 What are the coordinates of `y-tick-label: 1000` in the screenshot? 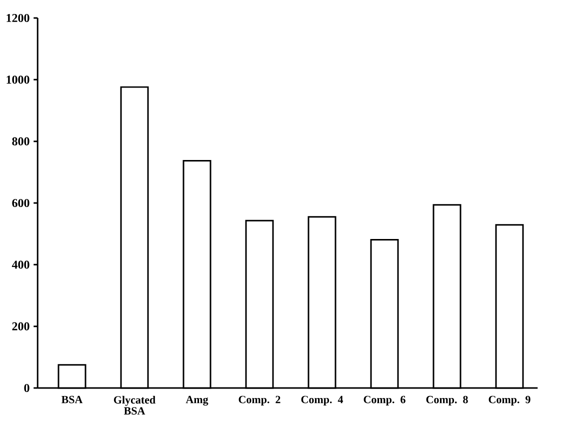 It's located at (18, 80).